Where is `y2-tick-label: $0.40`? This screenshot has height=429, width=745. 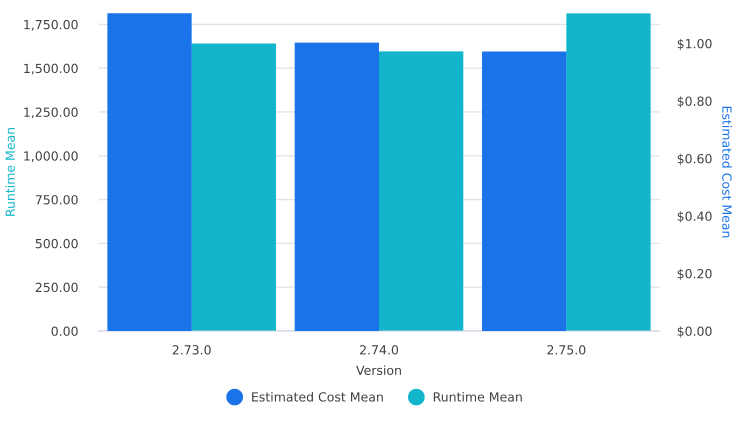 y2-tick-label: $0.40 is located at coordinates (695, 217).